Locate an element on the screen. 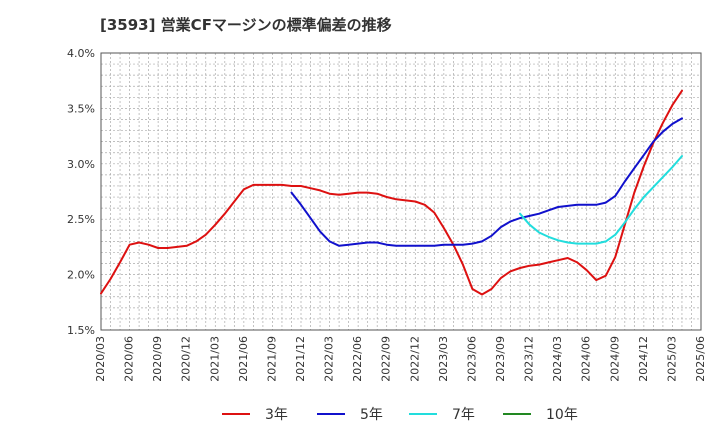  legend-label-1: 3年 is located at coordinates (276, 415).